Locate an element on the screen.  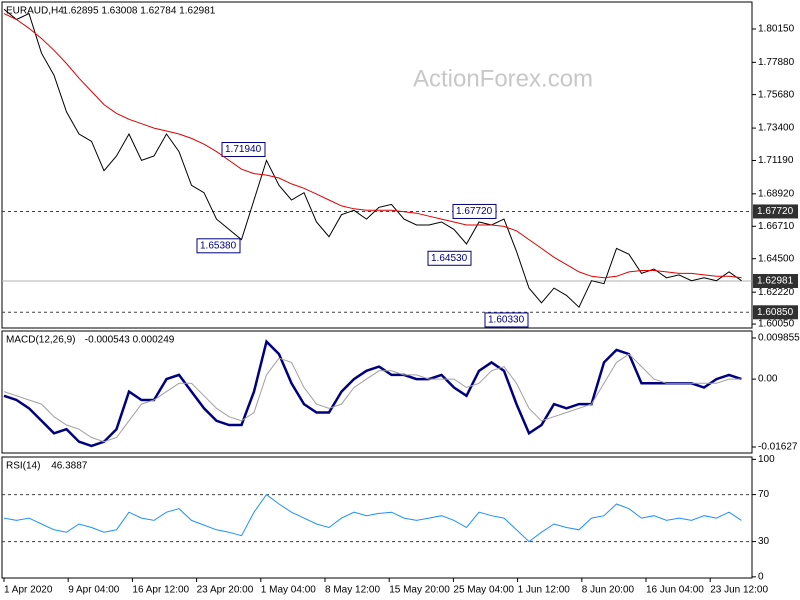
panel-title: MACD(12,26,9) is located at coordinates (40, 340).